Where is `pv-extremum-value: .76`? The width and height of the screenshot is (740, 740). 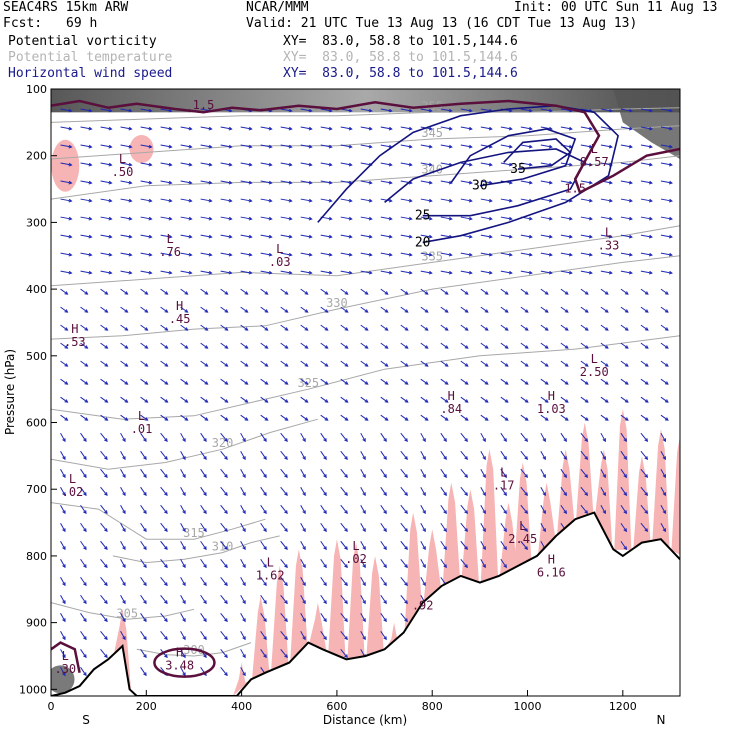
pv-extremum-value: .76 is located at coordinates (170, 252).